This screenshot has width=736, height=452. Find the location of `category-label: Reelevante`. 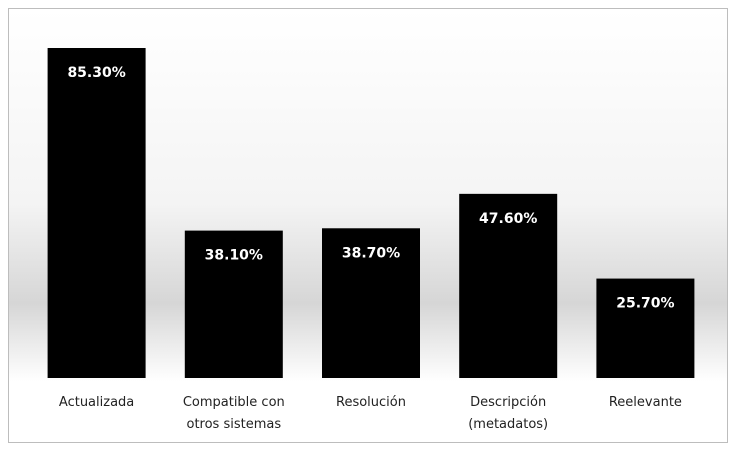

category-label: Reelevante is located at coordinates (645, 402).